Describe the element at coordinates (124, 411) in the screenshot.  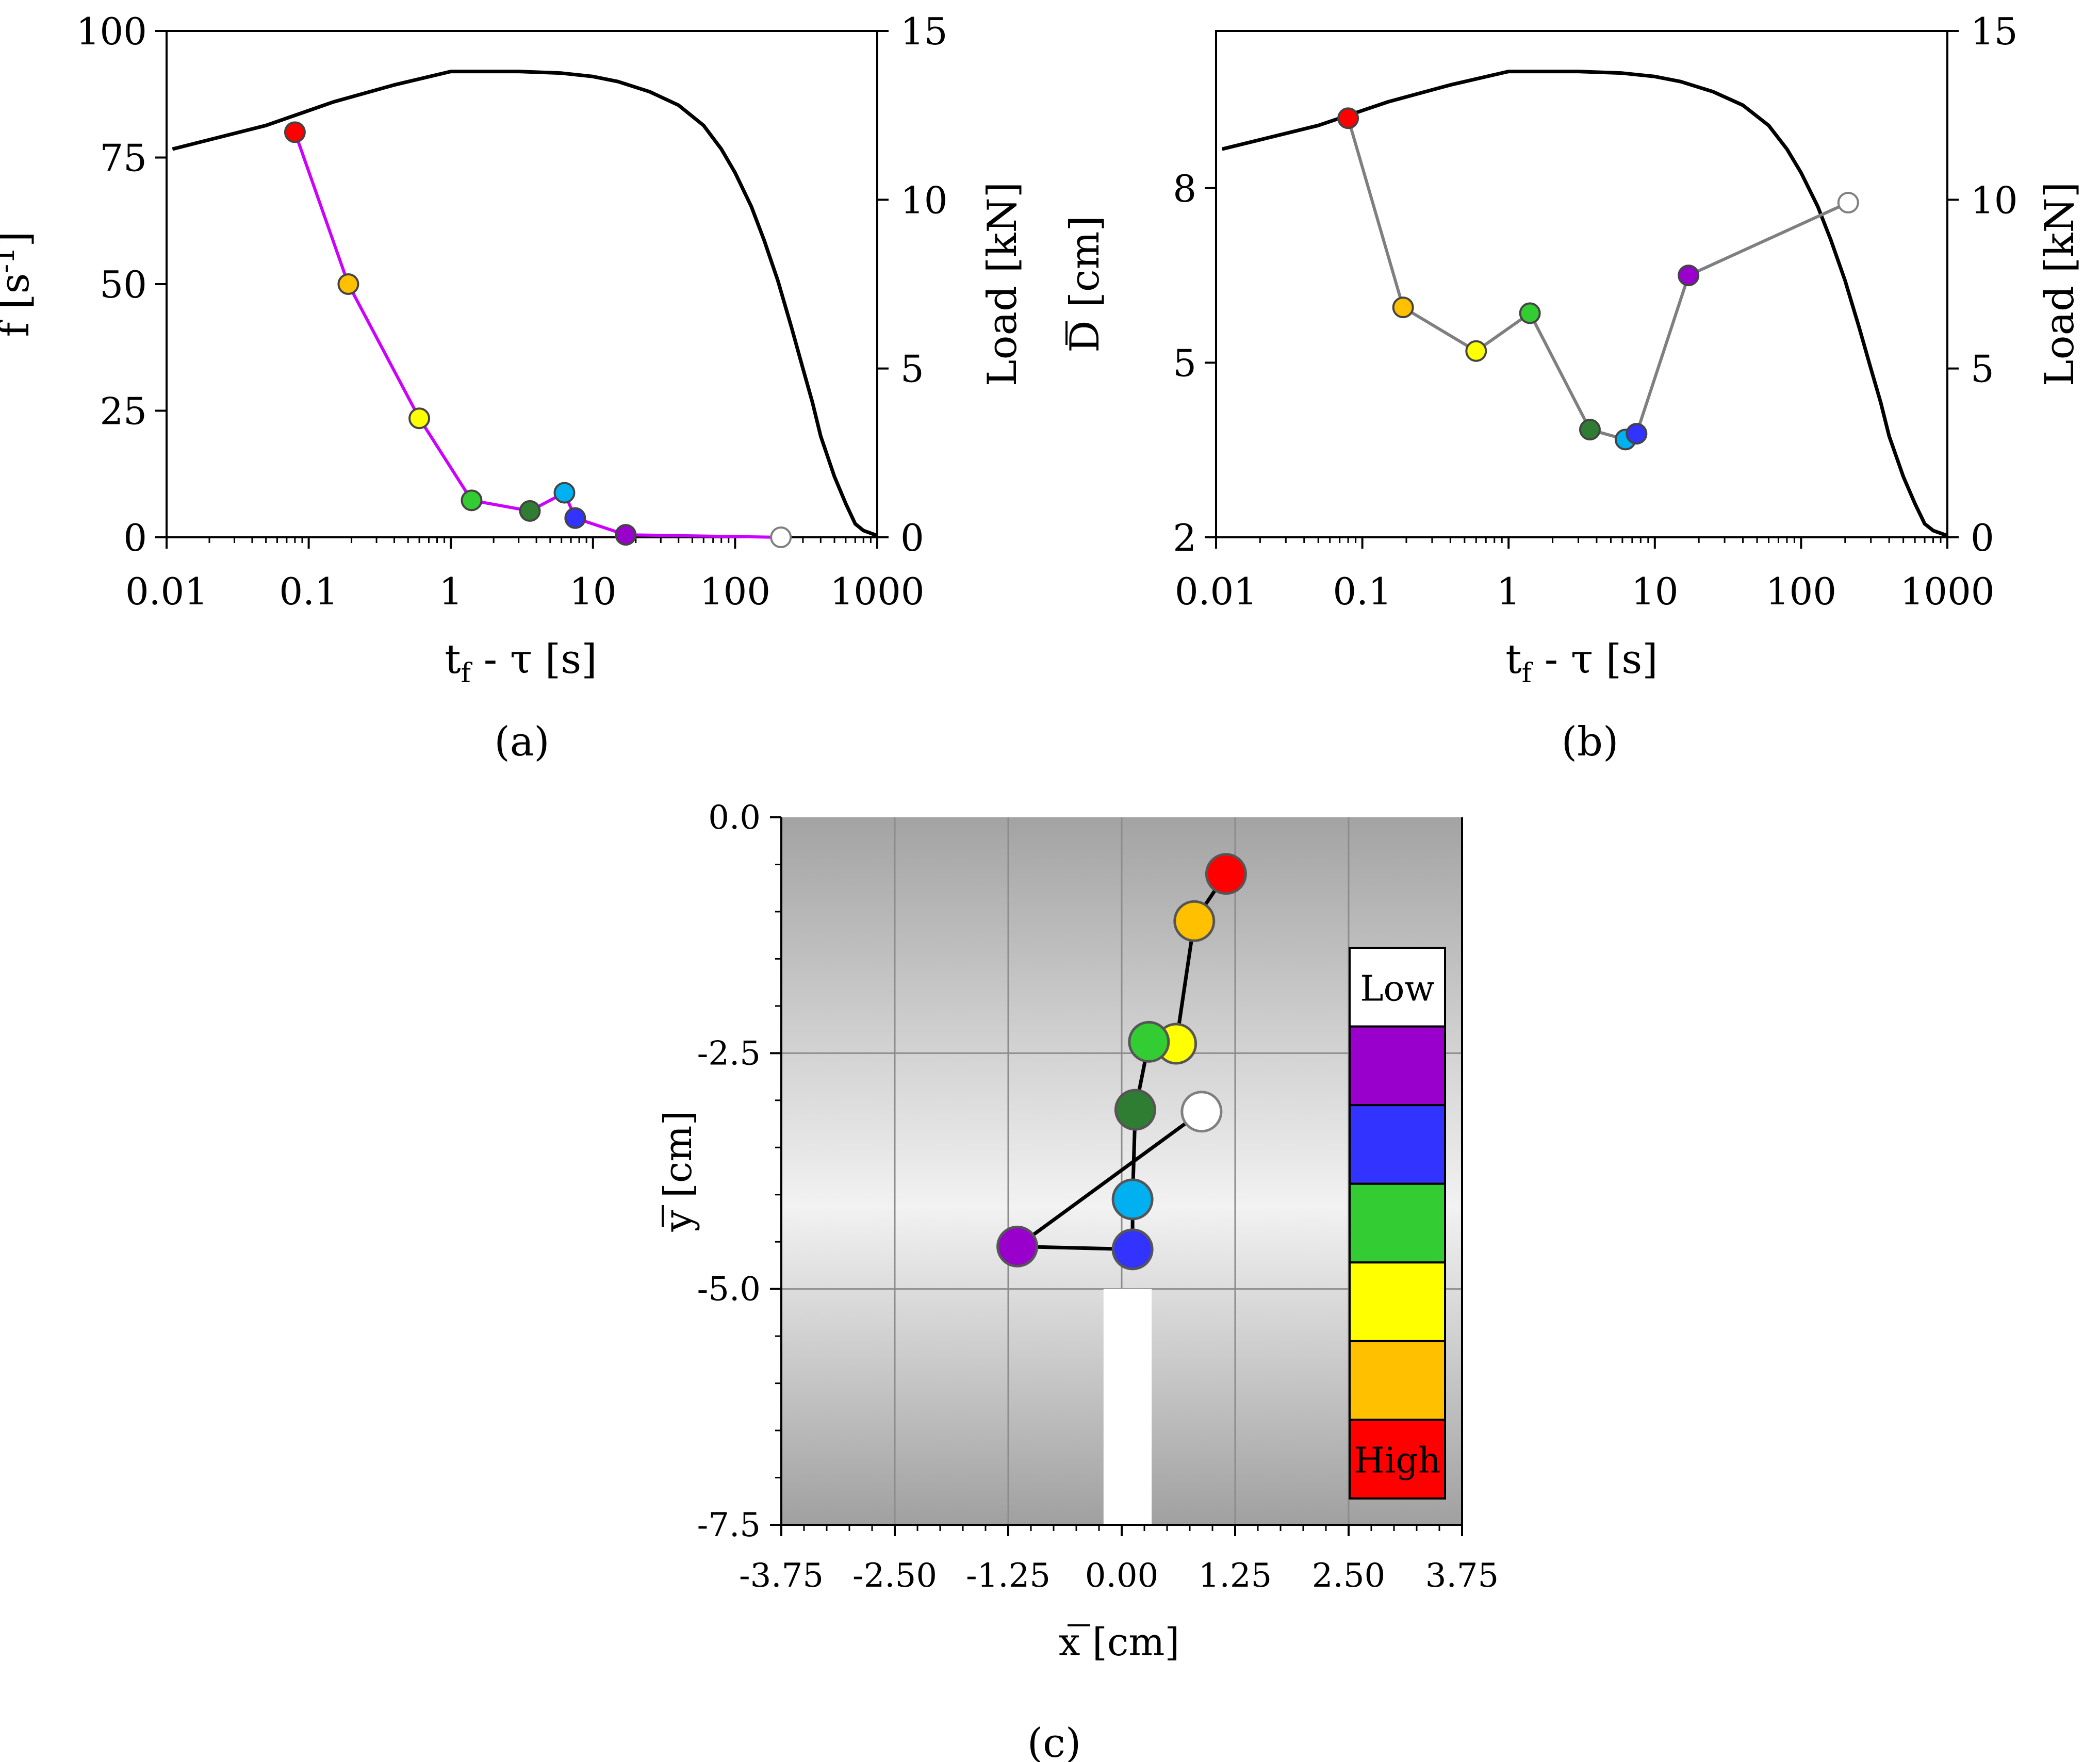
I see `panel-a-y-tick-label: 25` at that location.